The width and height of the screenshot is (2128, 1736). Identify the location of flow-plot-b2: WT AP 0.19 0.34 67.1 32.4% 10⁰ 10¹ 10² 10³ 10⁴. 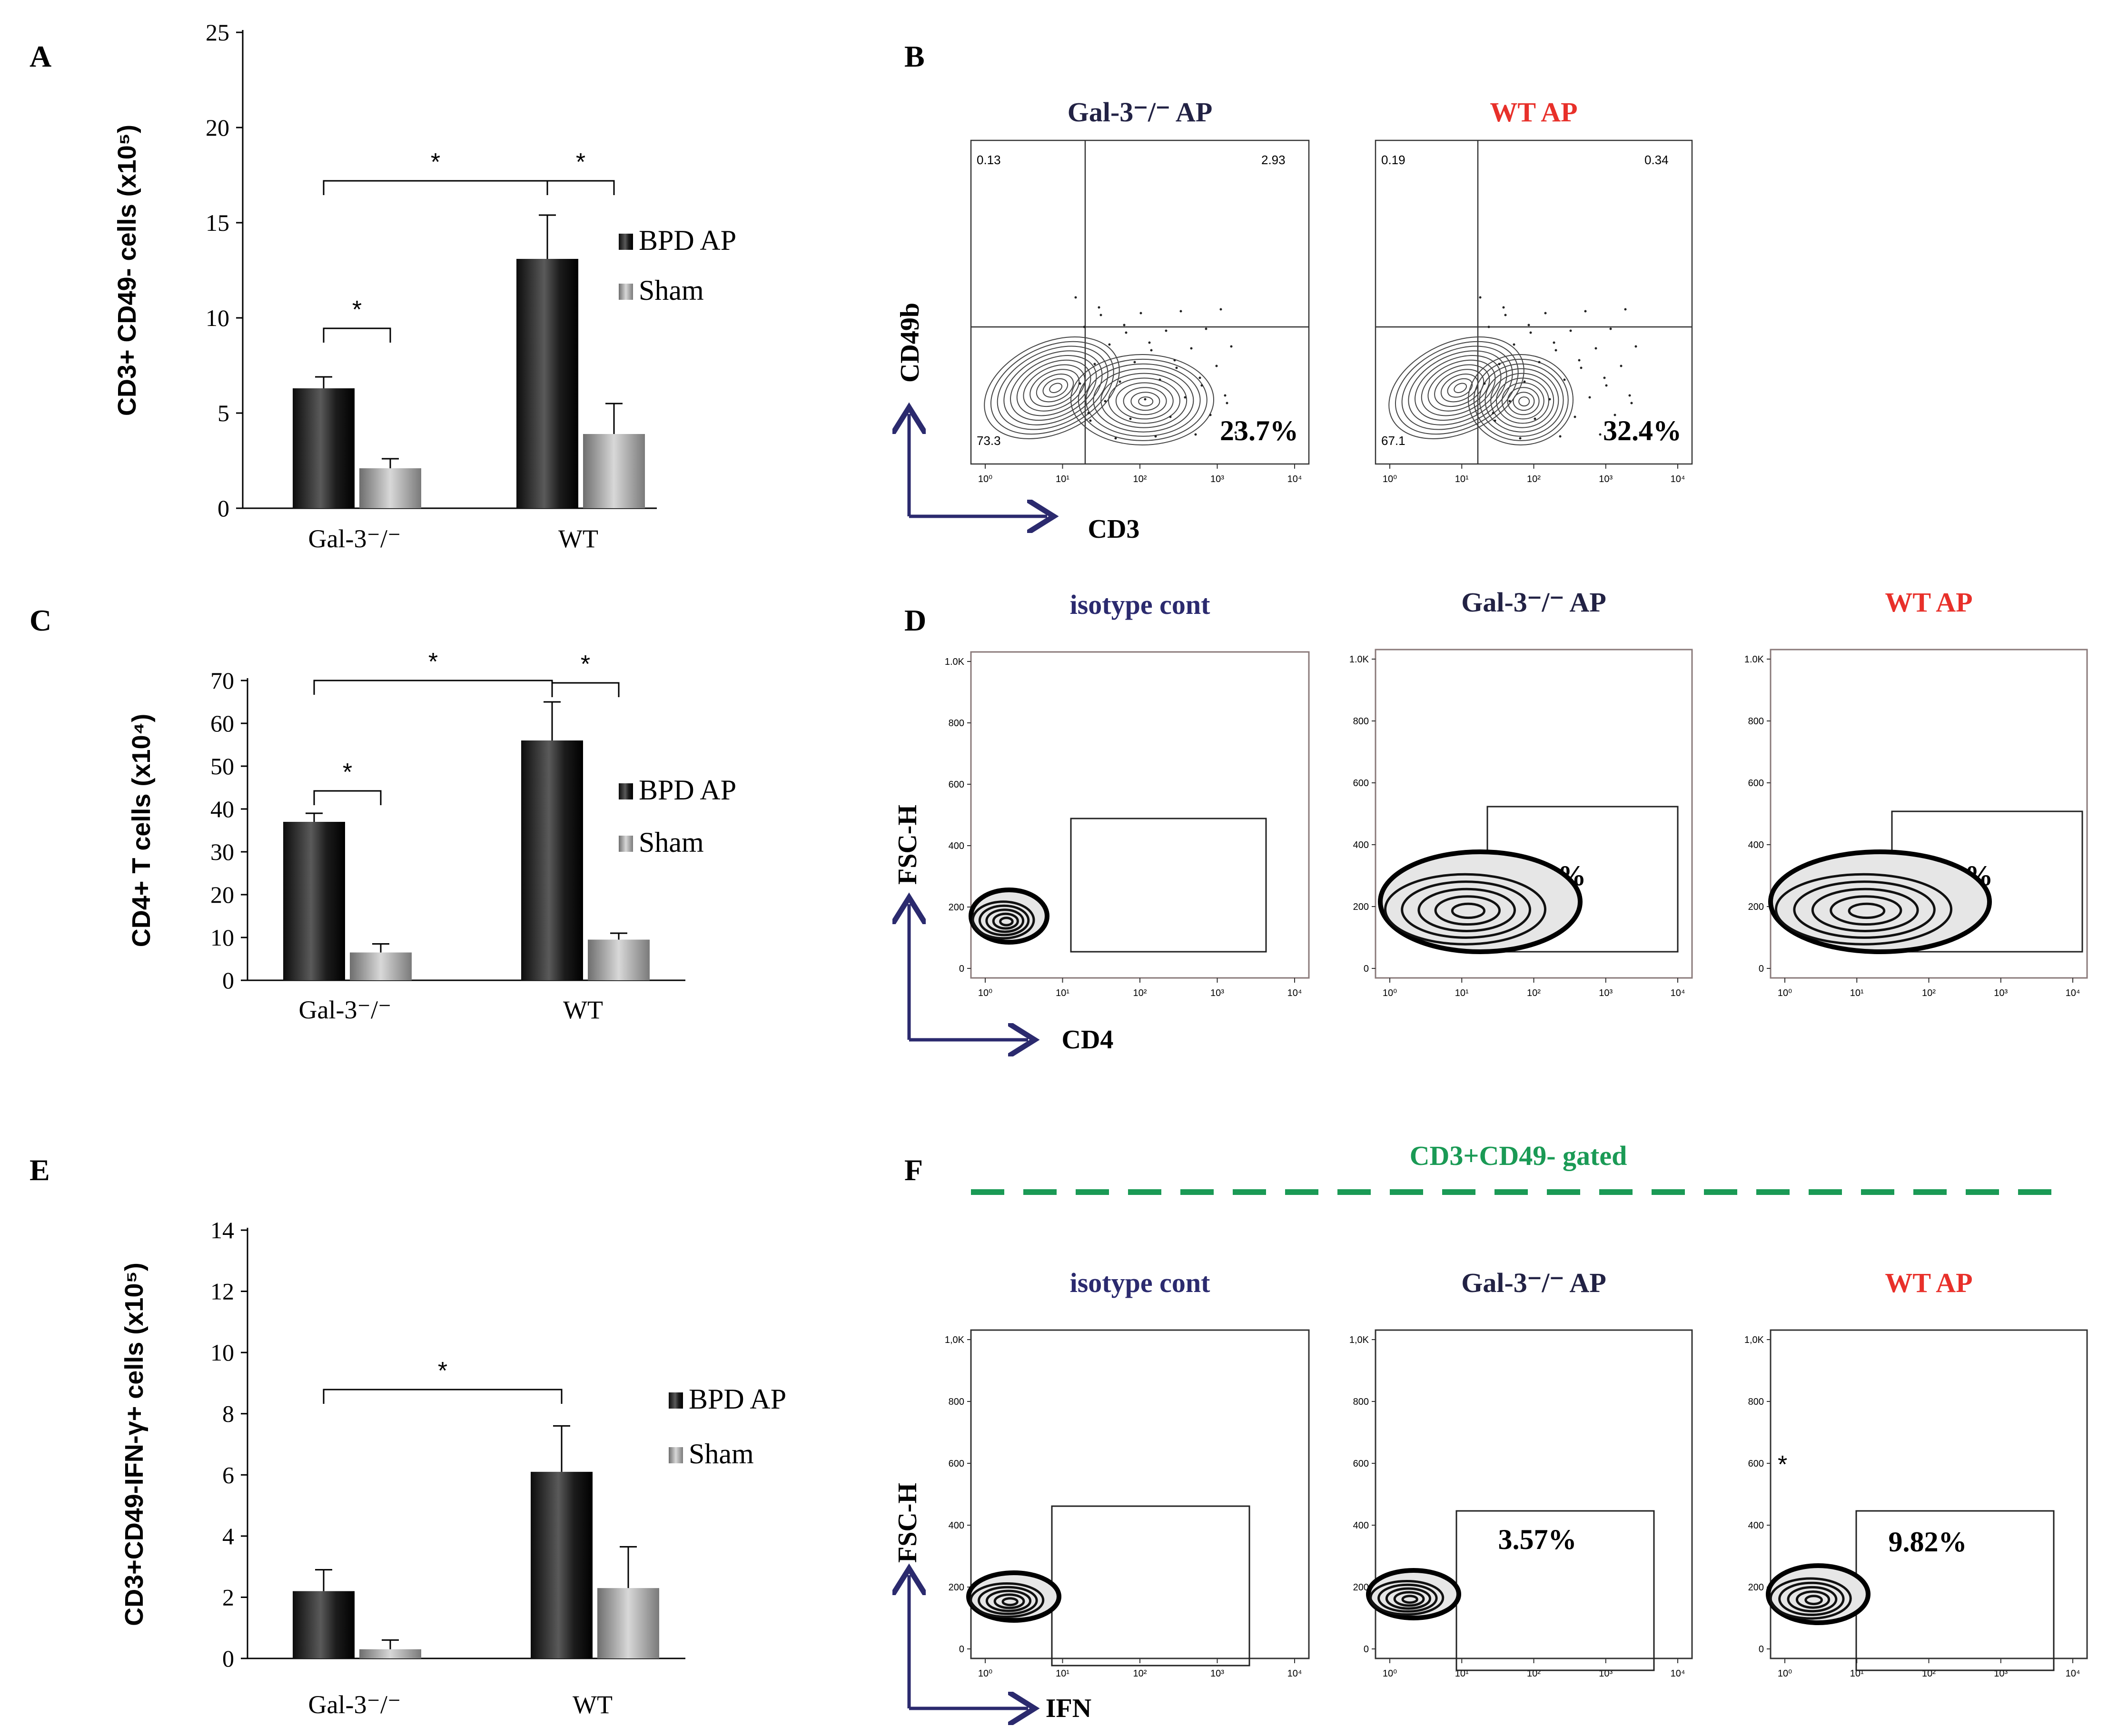
(1534, 290).